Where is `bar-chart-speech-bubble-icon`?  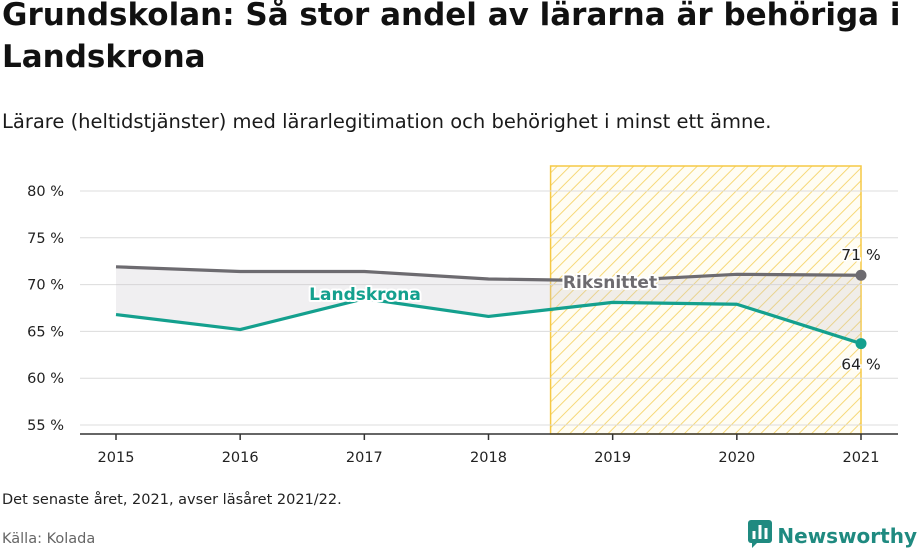
bar-chart-speech-bubble-icon is located at coordinates (760, 536).